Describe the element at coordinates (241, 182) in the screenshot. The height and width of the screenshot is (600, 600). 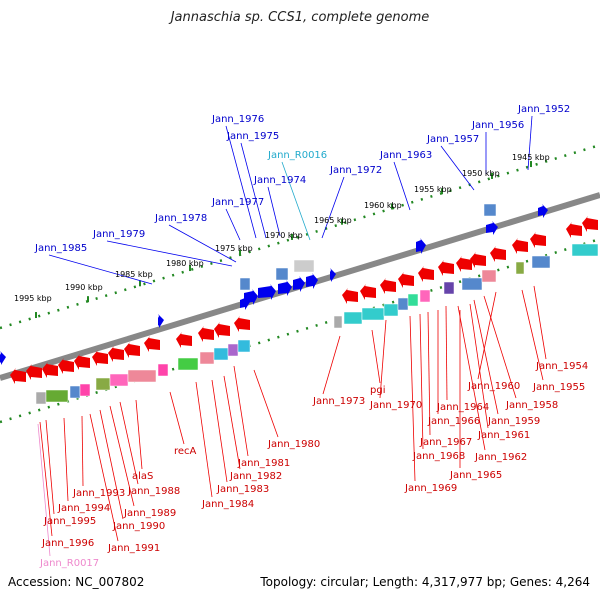
I see `leader-Jann_1976` at that location.